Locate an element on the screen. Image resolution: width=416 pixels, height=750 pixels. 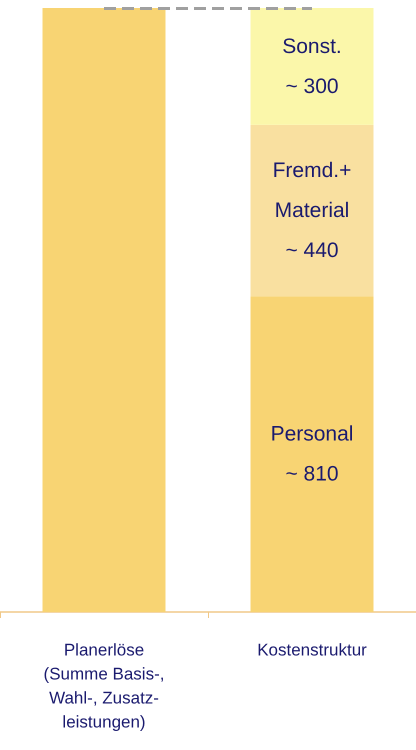
x-tick-label: Planerlöse (Summe Basis-, Wahl-, Zusatz- leistungen) is located at coordinates (104, 686).